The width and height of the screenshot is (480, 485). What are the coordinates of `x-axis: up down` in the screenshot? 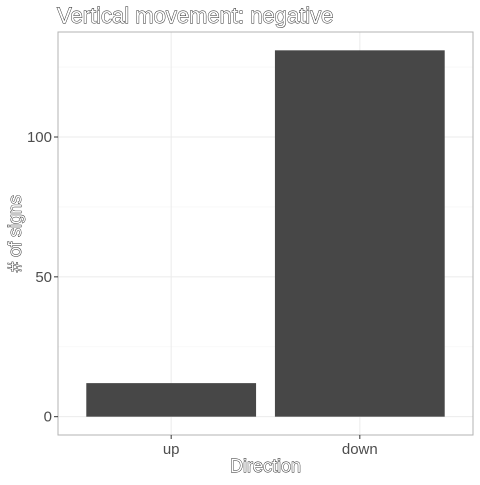 It's located at (270, 446).